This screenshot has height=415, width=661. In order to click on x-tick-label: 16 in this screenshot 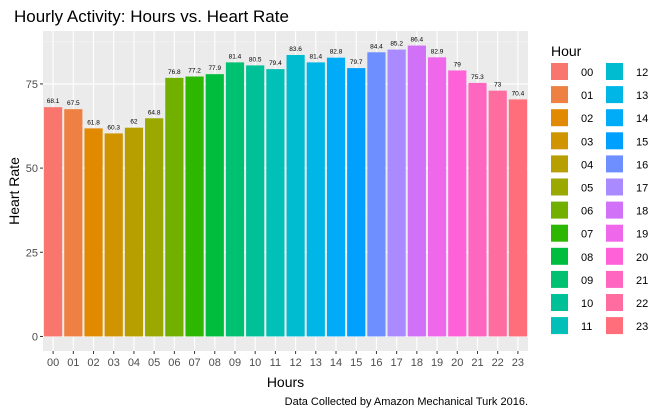, I will do `click(376, 363)`.